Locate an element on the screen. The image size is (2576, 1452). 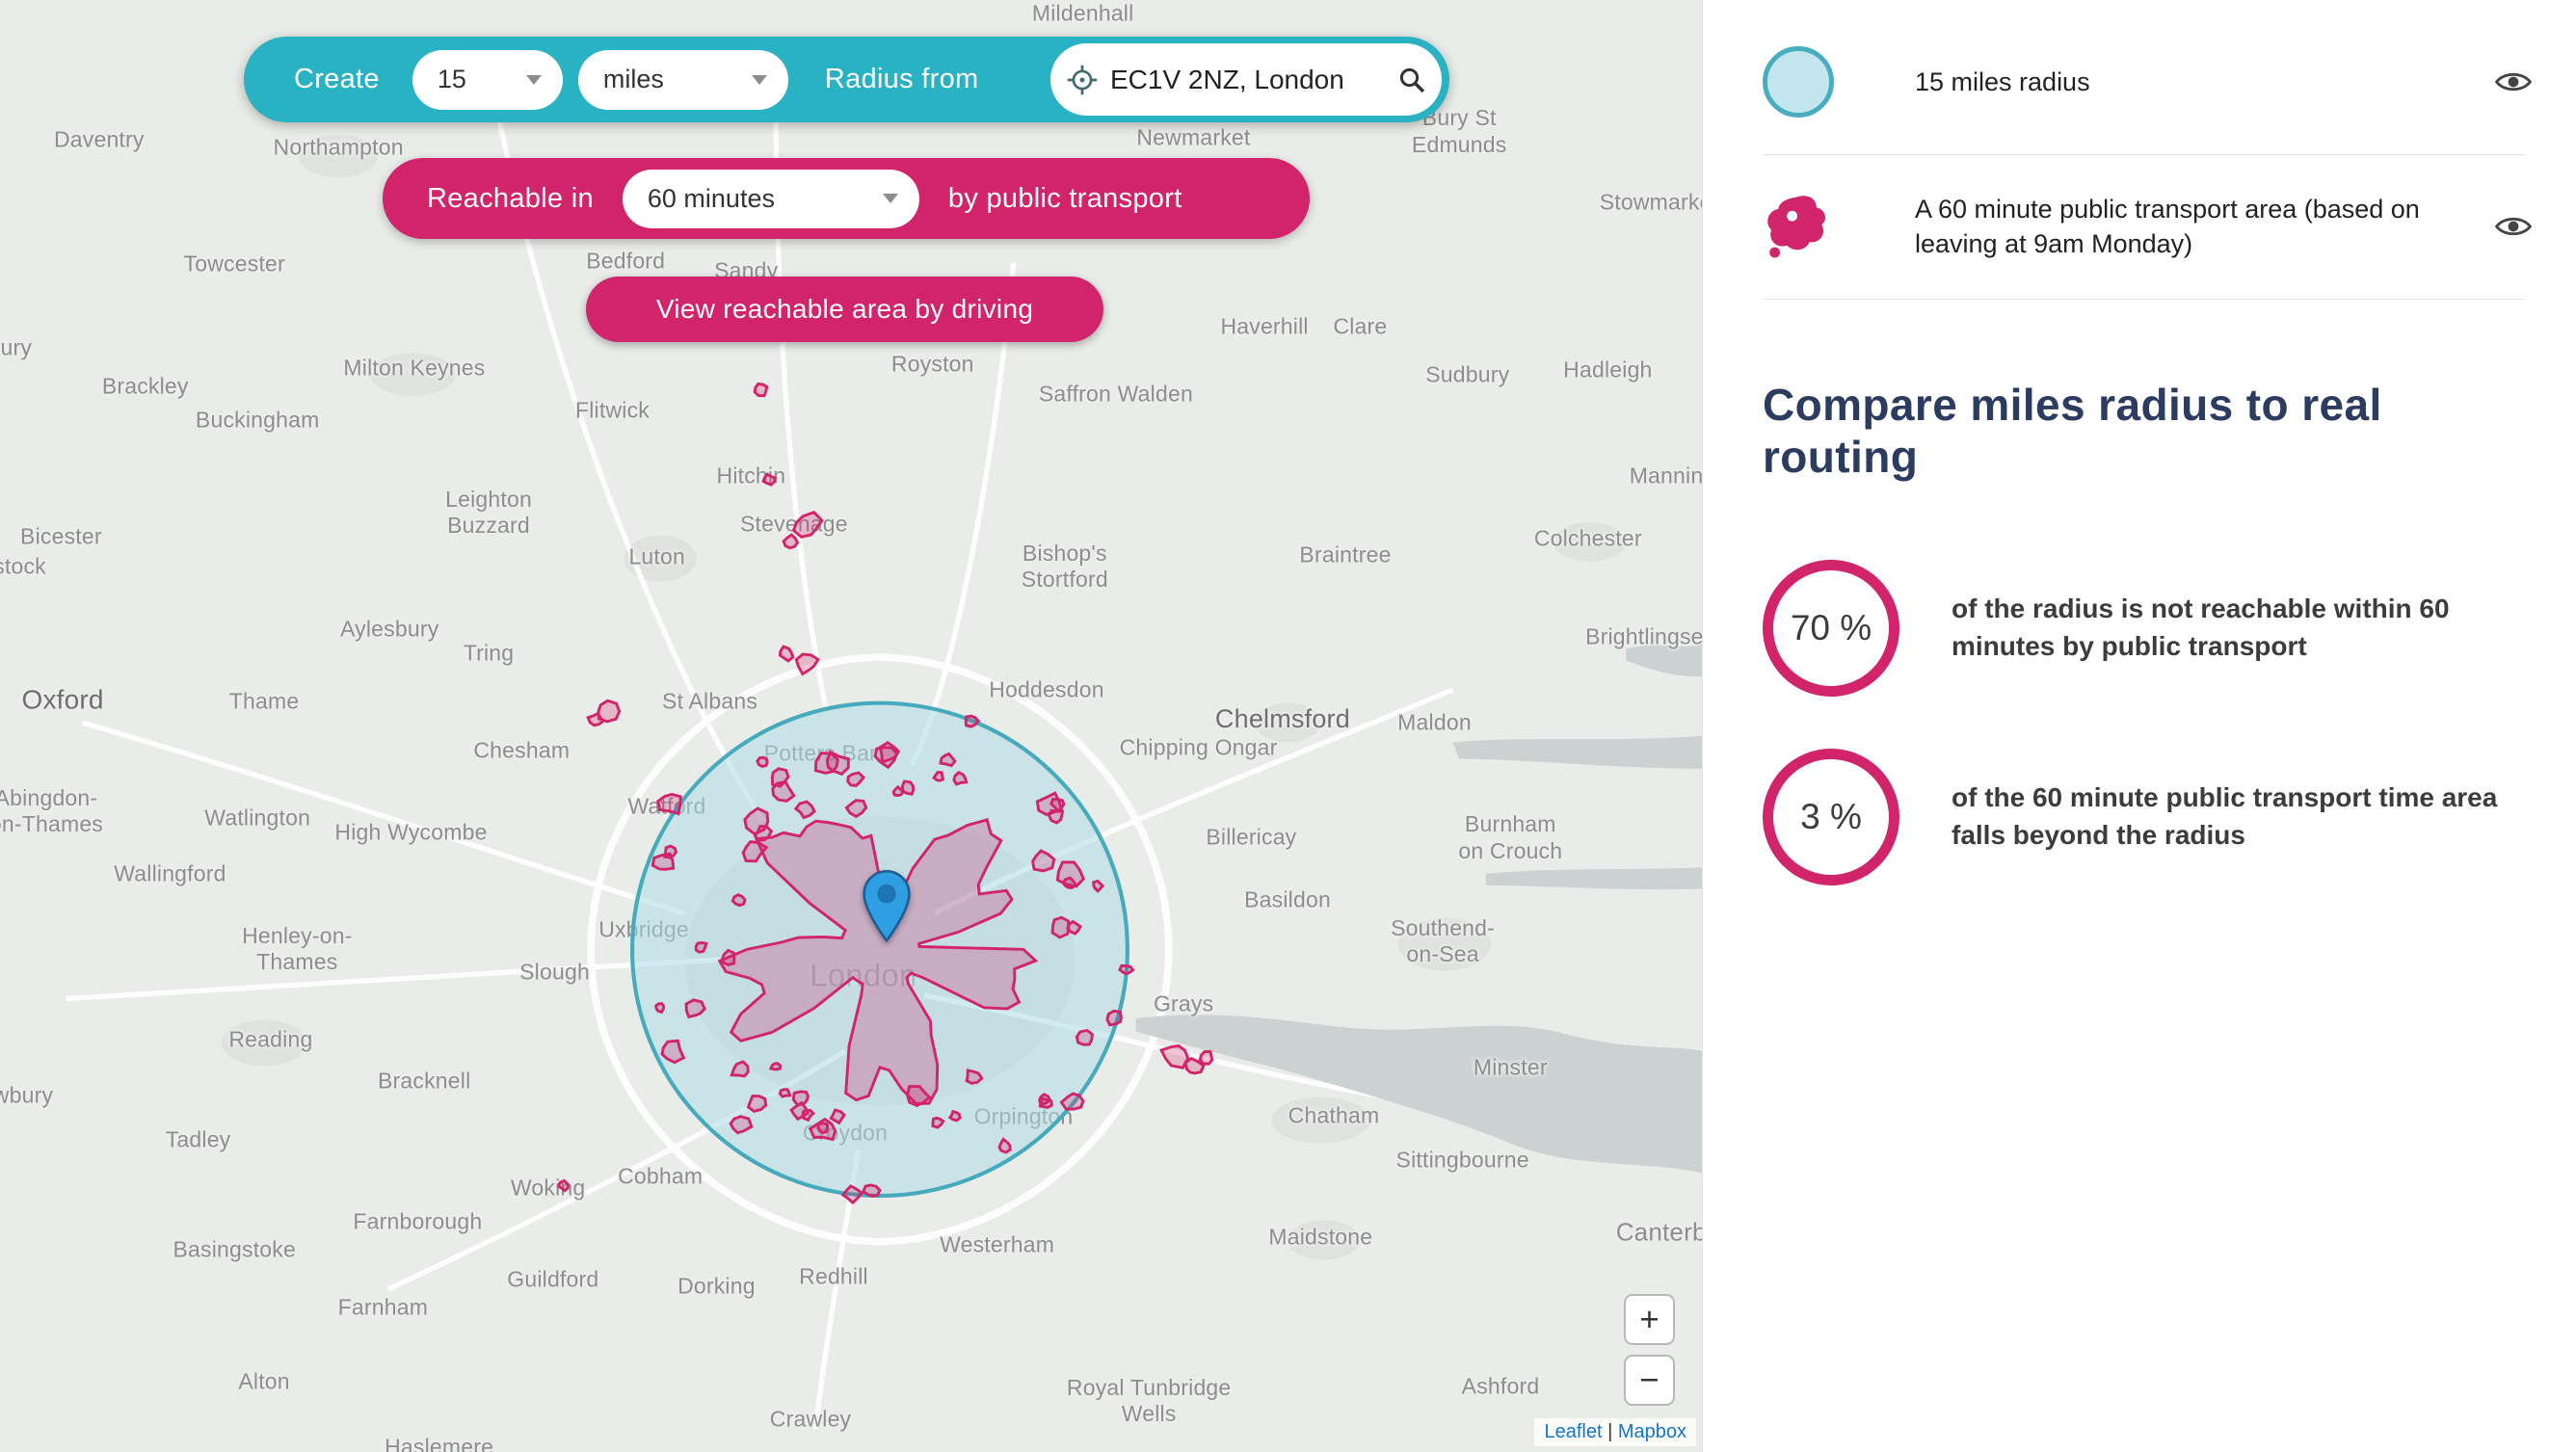
origin-search-input is located at coordinates (1252, 80).